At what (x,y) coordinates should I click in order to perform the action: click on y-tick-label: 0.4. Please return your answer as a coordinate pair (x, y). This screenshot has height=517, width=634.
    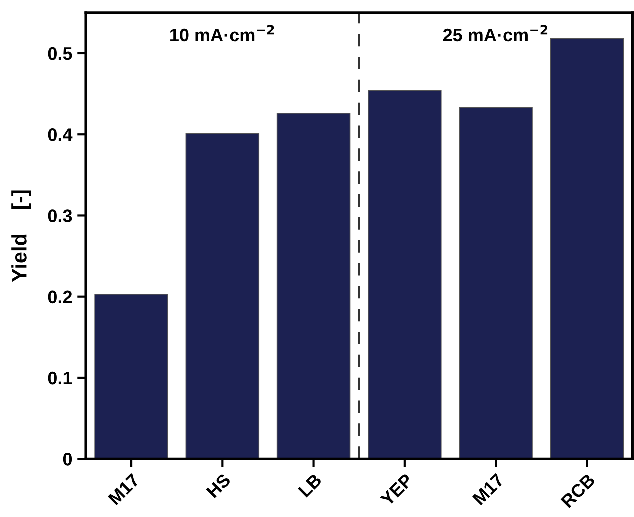
    Looking at the image, I should click on (60, 135).